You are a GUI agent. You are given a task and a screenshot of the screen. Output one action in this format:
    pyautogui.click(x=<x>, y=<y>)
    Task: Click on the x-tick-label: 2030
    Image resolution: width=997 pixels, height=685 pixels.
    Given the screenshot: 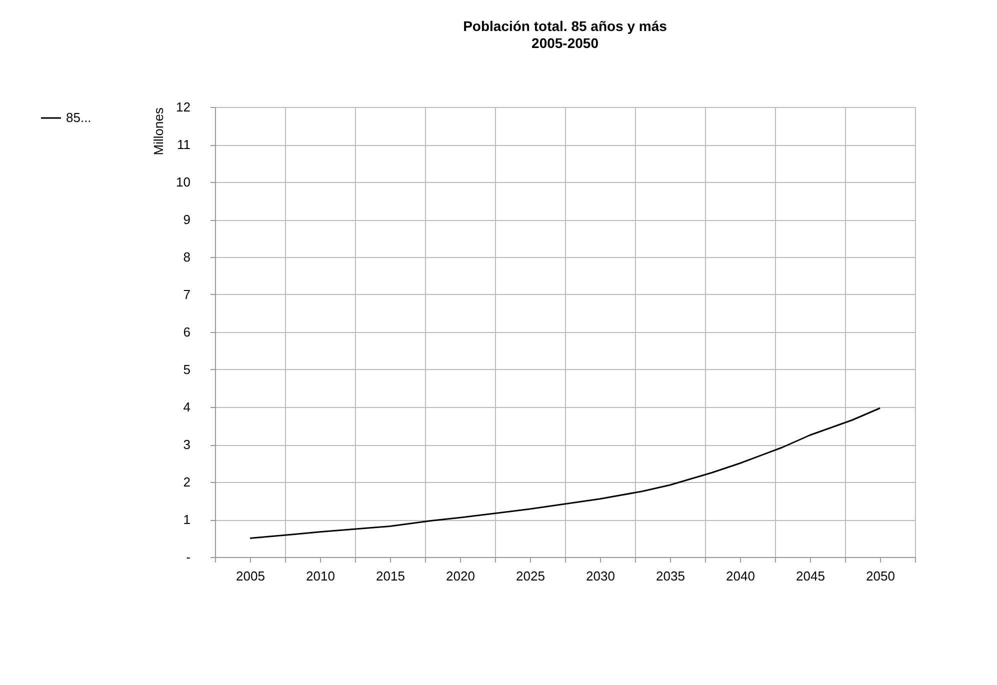 What is the action you would take?
    pyautogui.click(x=600, y=576)
    